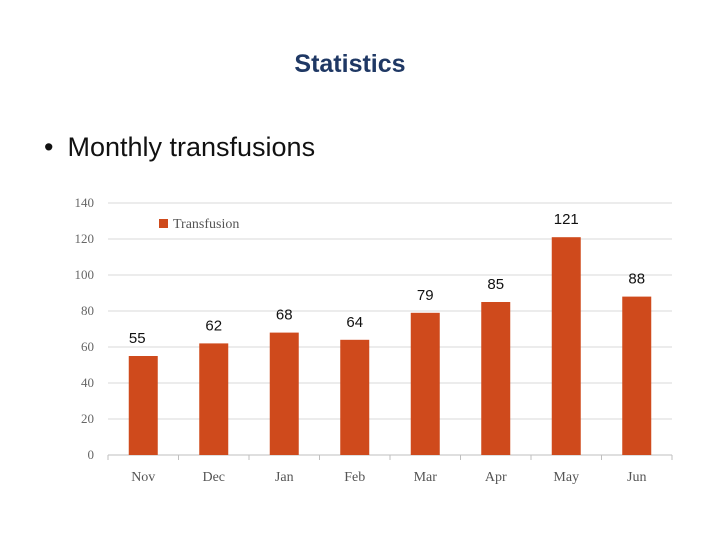  I want to click on y-tick-label: 20, so click(87, 418).